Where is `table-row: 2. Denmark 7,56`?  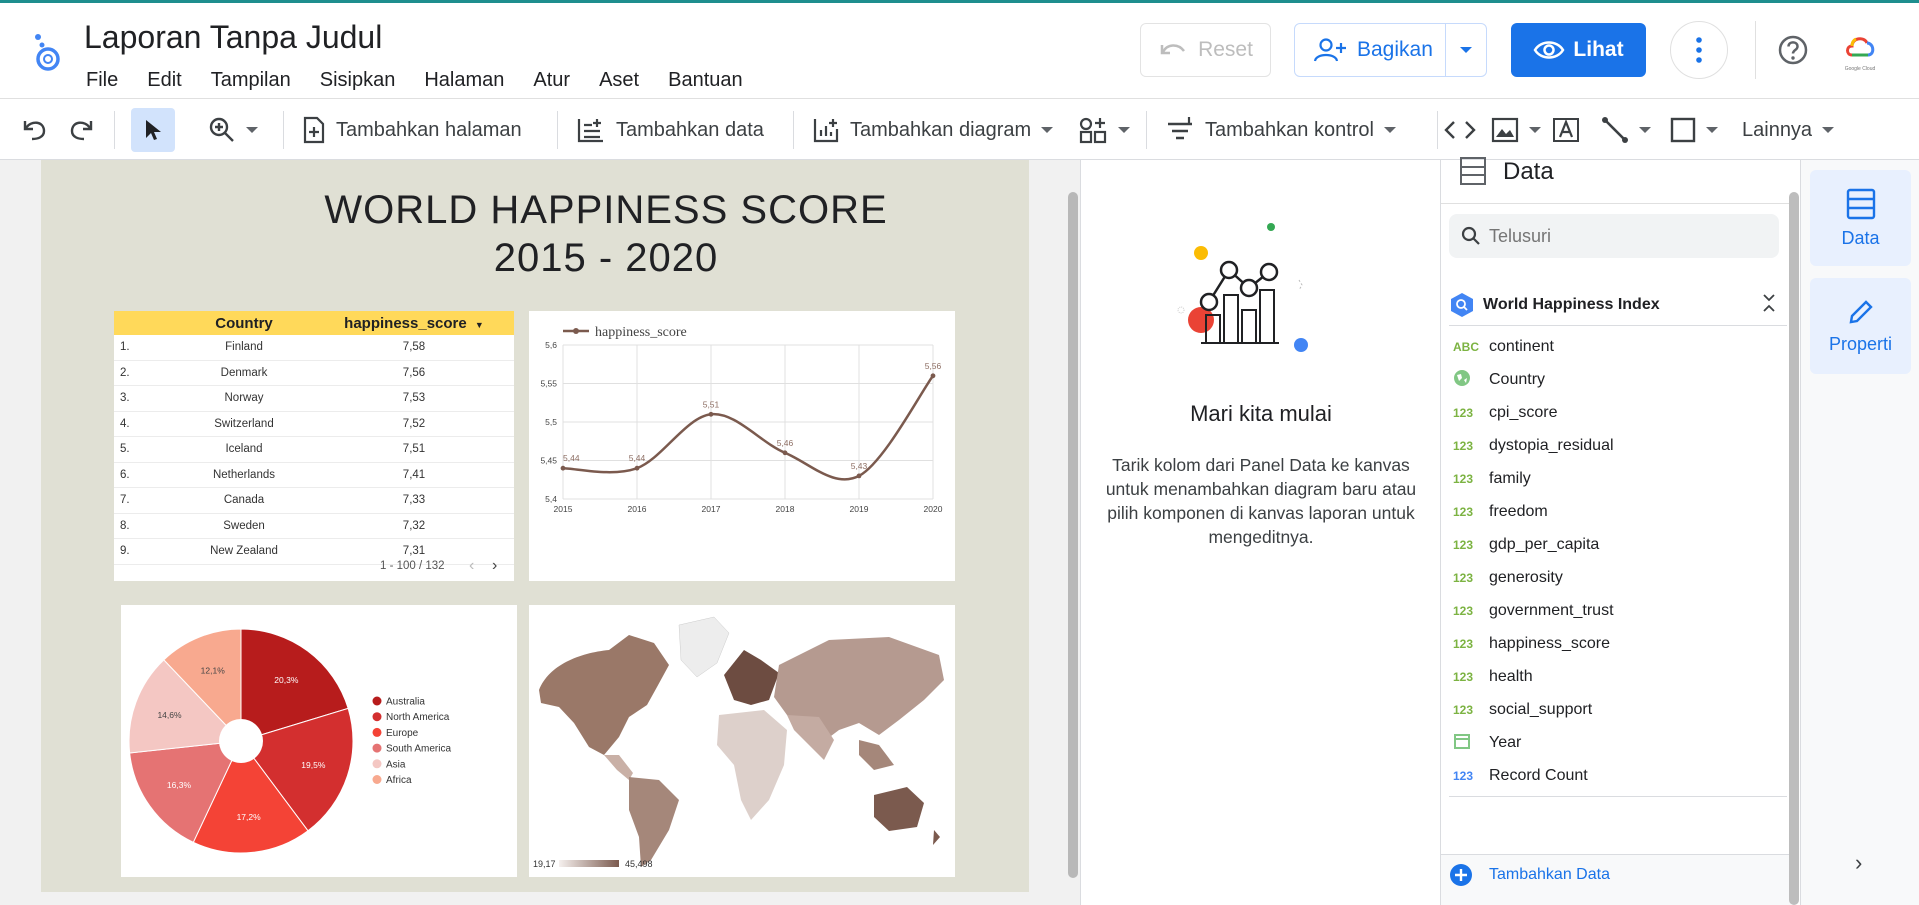
table-row: 2. Denmark 7,56 is located at coordinates (314, 373).